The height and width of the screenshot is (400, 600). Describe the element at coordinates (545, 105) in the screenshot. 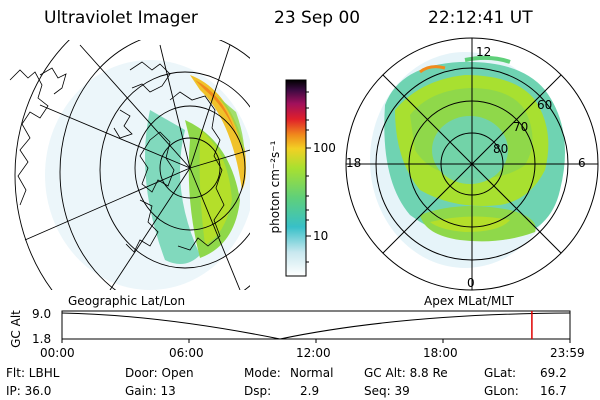

I see `lat-label-60: 60` at that location.